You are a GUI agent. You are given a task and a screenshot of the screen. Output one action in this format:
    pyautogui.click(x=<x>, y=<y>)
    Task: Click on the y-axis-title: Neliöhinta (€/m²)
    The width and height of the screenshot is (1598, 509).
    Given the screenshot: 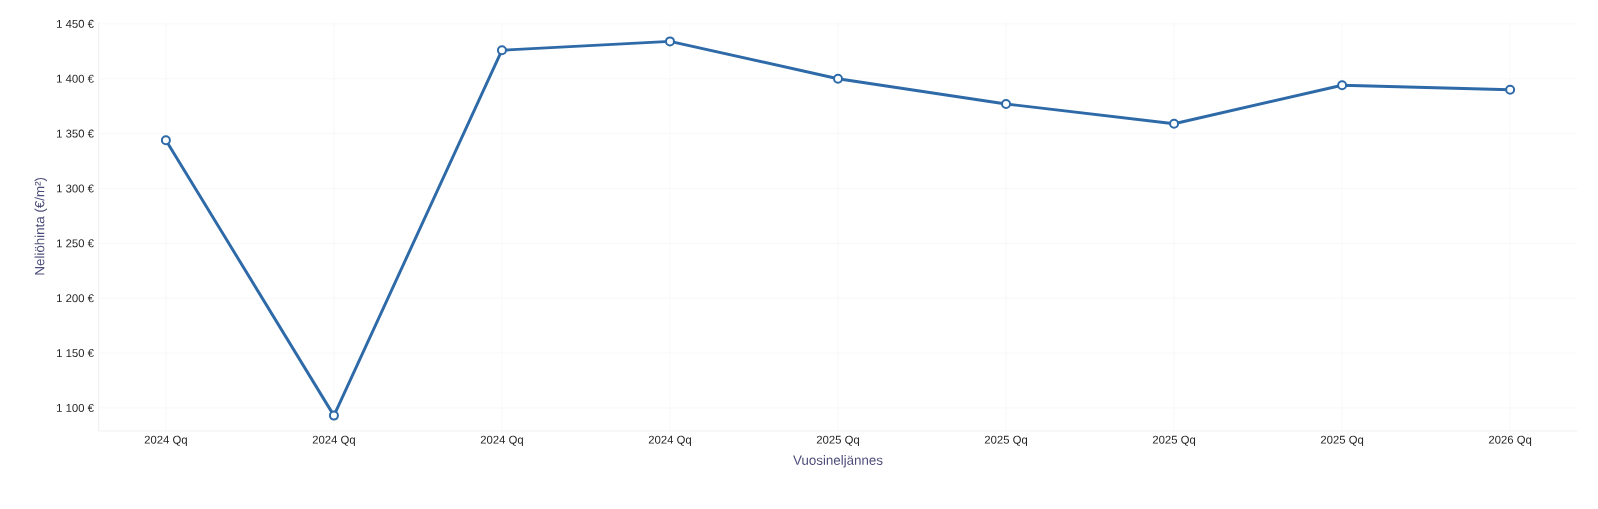 What is the action you would take?
    pyautogui.click(x=41, y=226)
    